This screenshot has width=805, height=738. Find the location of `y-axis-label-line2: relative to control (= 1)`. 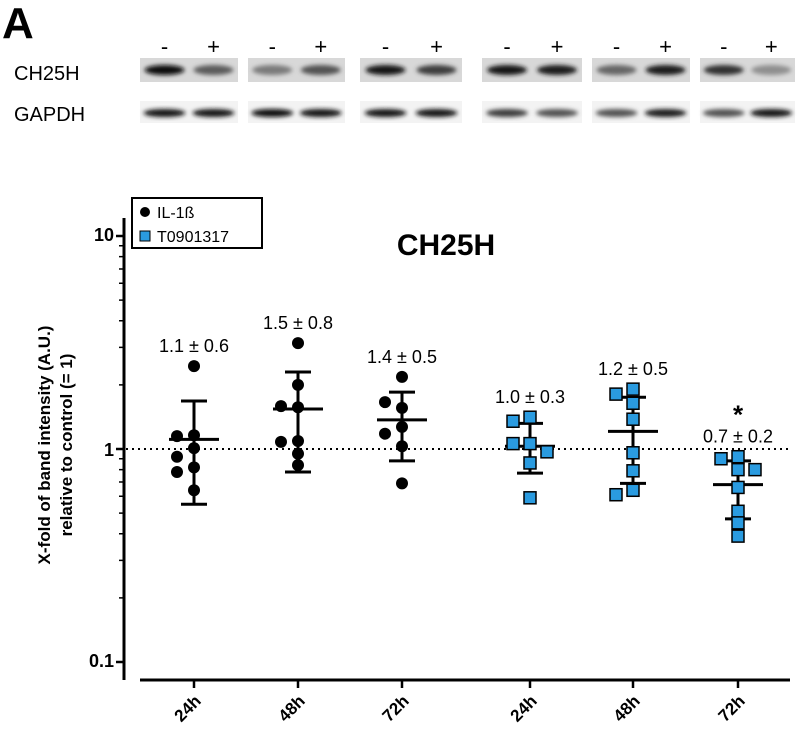

y-axis-label-line2: relative to control (= 1) is located at coordinates (66, 445).